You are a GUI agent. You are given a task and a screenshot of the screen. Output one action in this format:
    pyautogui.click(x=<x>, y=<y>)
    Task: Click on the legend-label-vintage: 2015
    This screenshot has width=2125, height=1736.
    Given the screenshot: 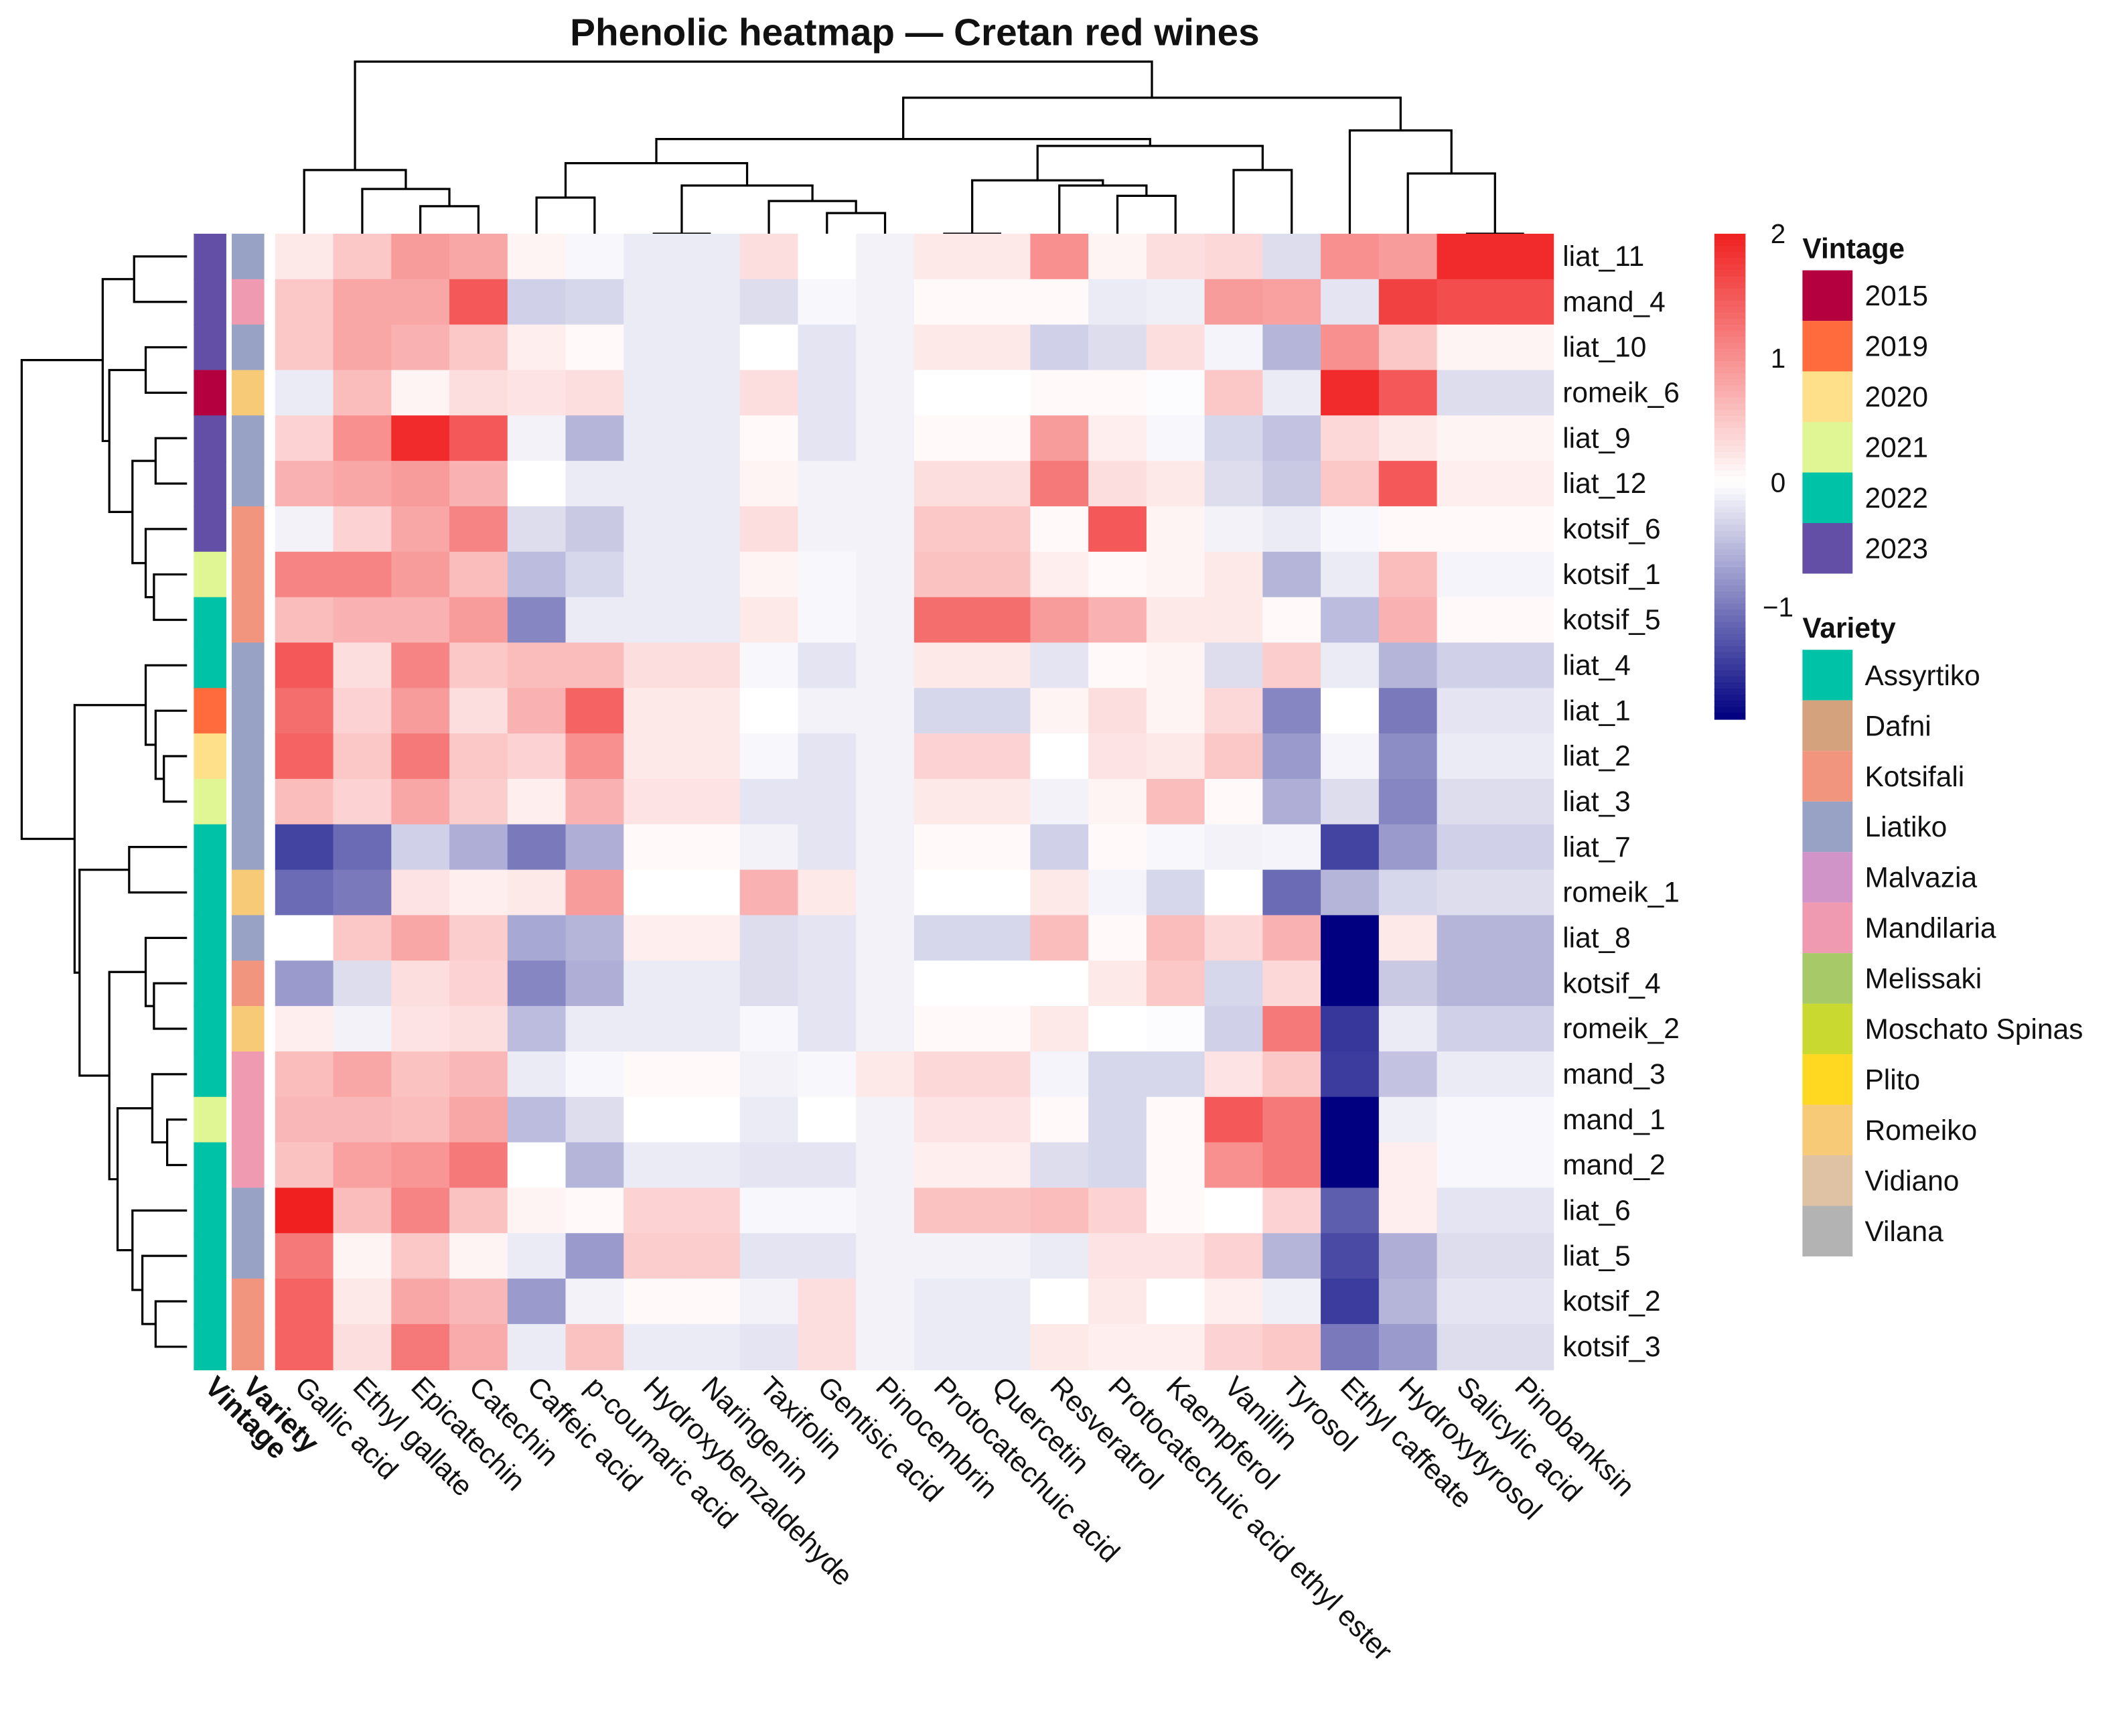 What is the action you would take?
    pyautogui.click(x=1896, y=296)
    